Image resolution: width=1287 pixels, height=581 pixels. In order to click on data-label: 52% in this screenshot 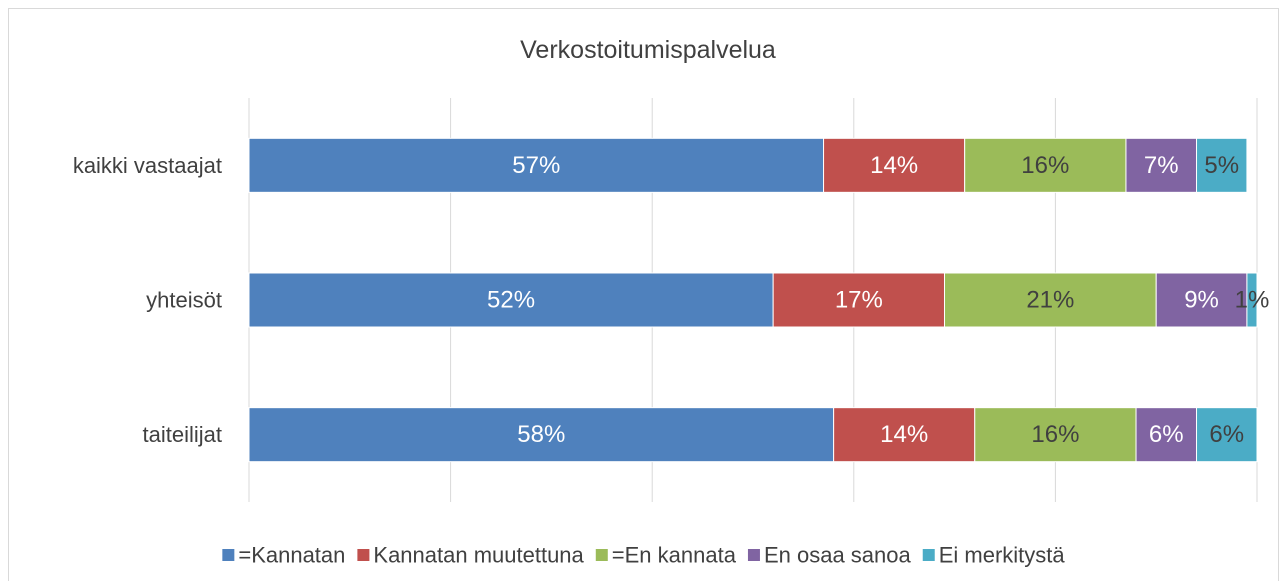, I will do `click(511, 300)`.